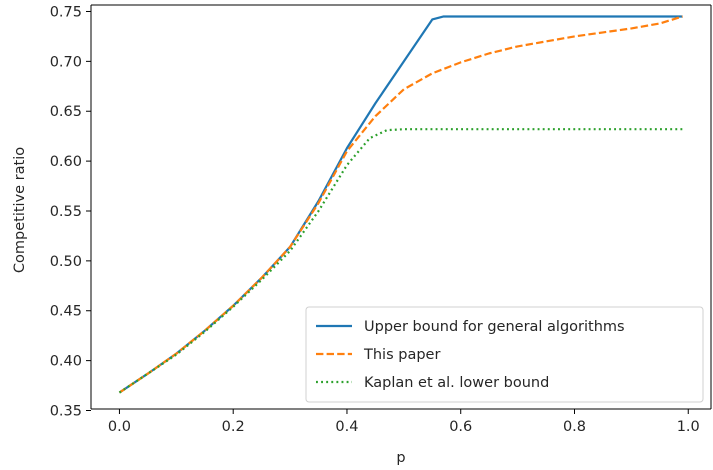  I want to click on legend-label-2: This paper, so click(401, 355).